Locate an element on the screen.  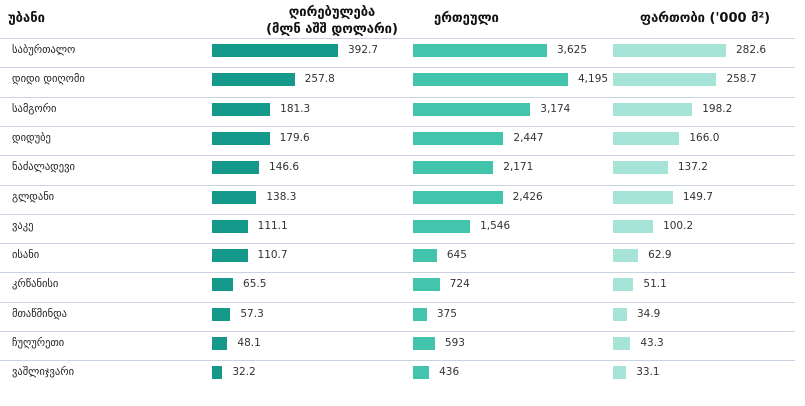
table-row: საბურთალო 392.7 3,625 282.6 is located at coordinates (402, 52).